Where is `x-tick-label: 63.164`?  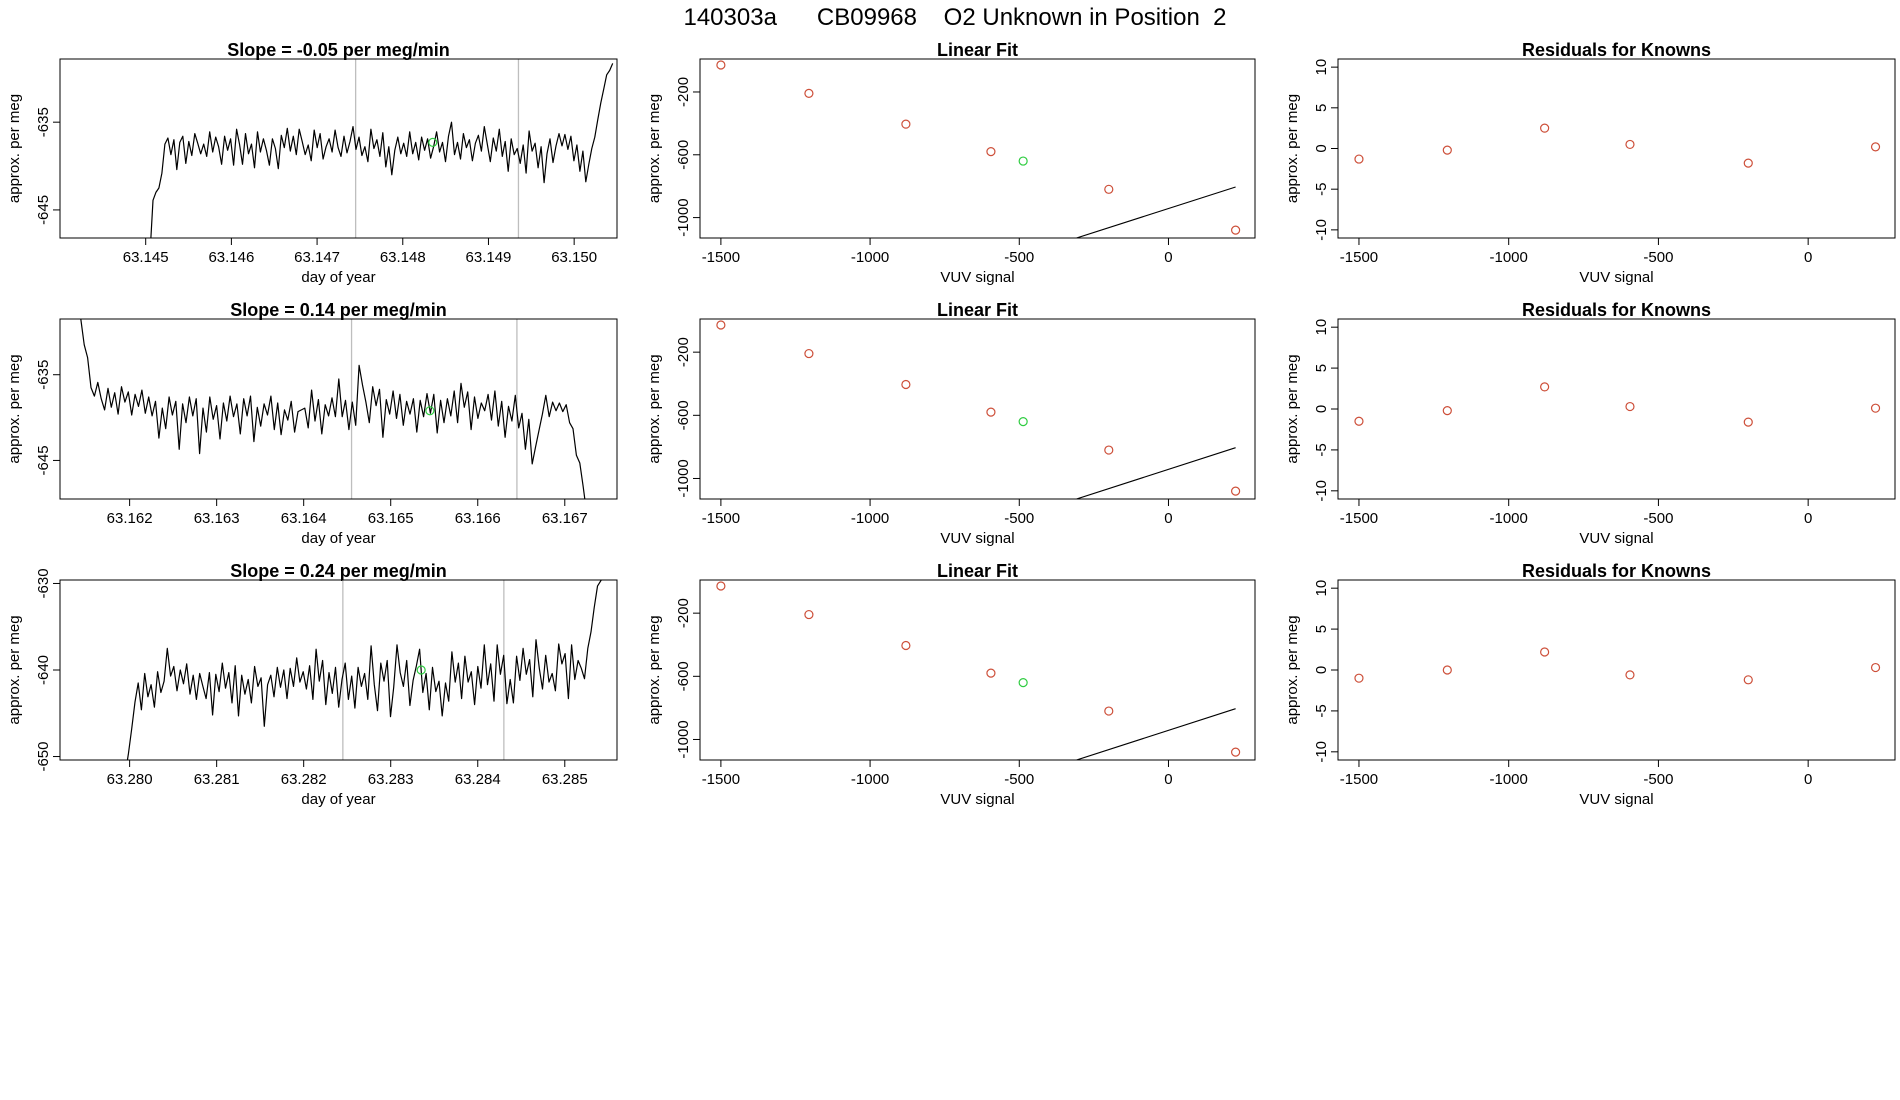
x-tick-label: 63.164 is located at coordinates (304, 518).